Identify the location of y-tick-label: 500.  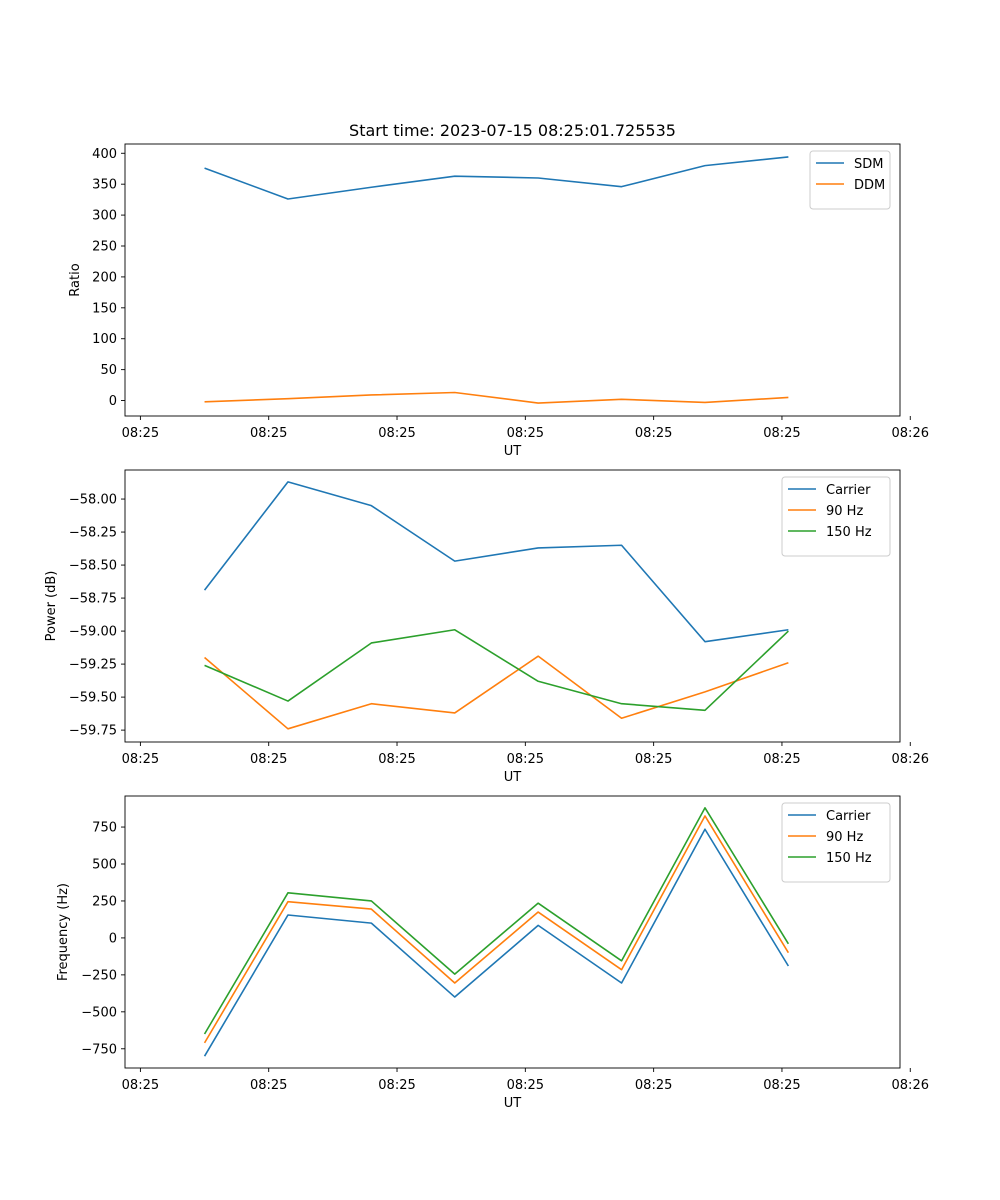
(104, 865).